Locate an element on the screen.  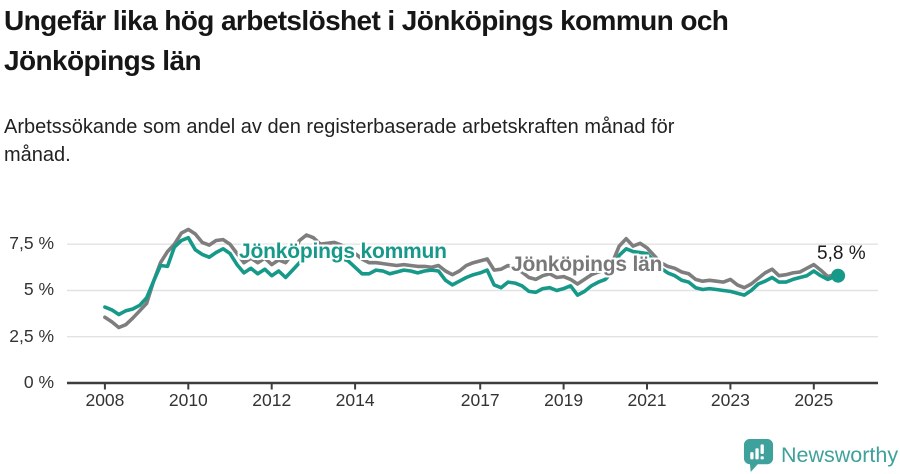
x-axis-tick-label: 2017 is located at coordinates (480, 400).